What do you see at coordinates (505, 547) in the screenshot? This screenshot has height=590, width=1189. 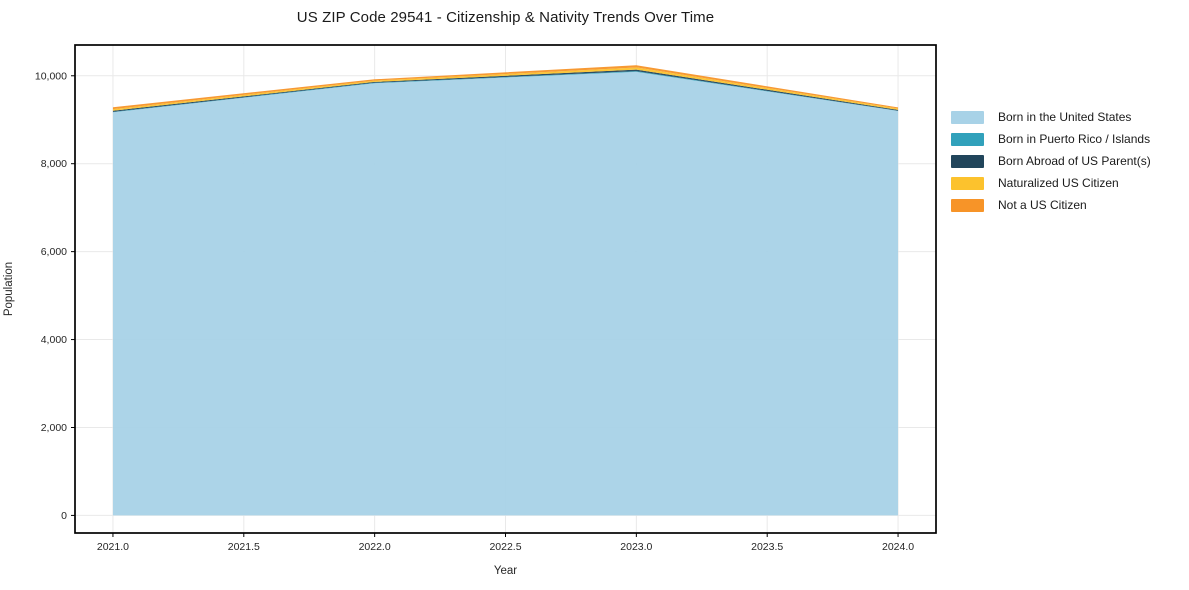 I see `x-tick-label: 2022.5` at bounding box center [505, 547].